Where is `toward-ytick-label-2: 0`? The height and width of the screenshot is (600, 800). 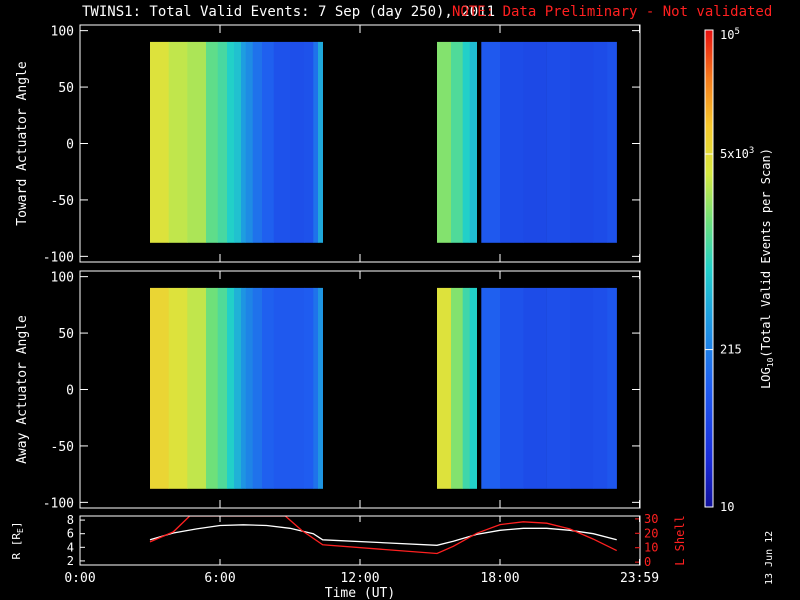 toward-ytick-label-2: 0 is located at coordinates (70, 145).